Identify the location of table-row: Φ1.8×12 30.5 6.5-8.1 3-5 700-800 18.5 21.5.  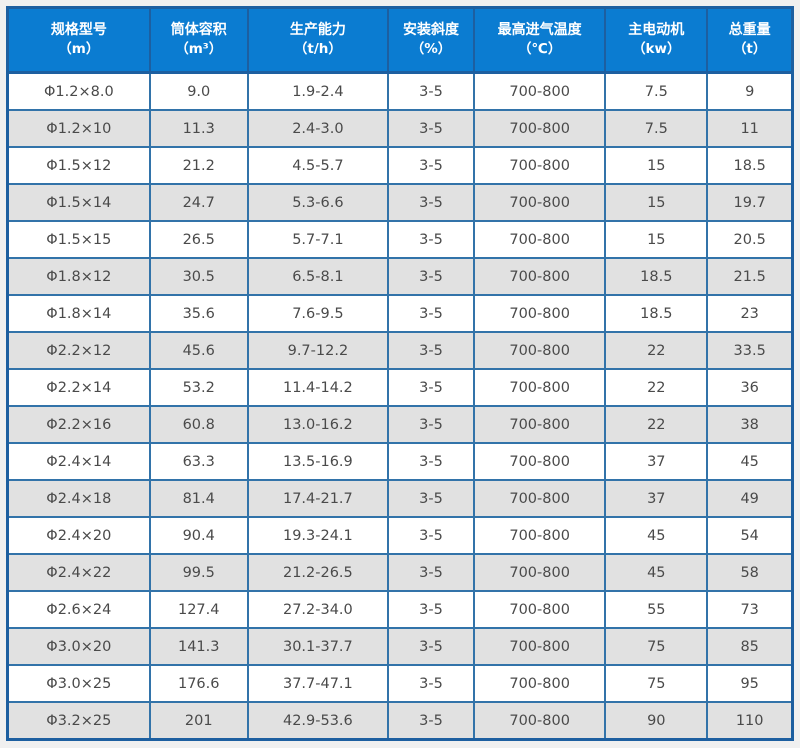
(400, 276).